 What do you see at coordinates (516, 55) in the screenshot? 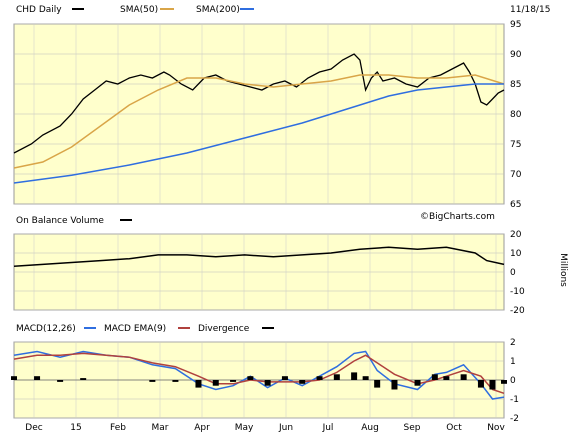
I see `price-y-tick-label: 90` at bounding box center [516, 55].